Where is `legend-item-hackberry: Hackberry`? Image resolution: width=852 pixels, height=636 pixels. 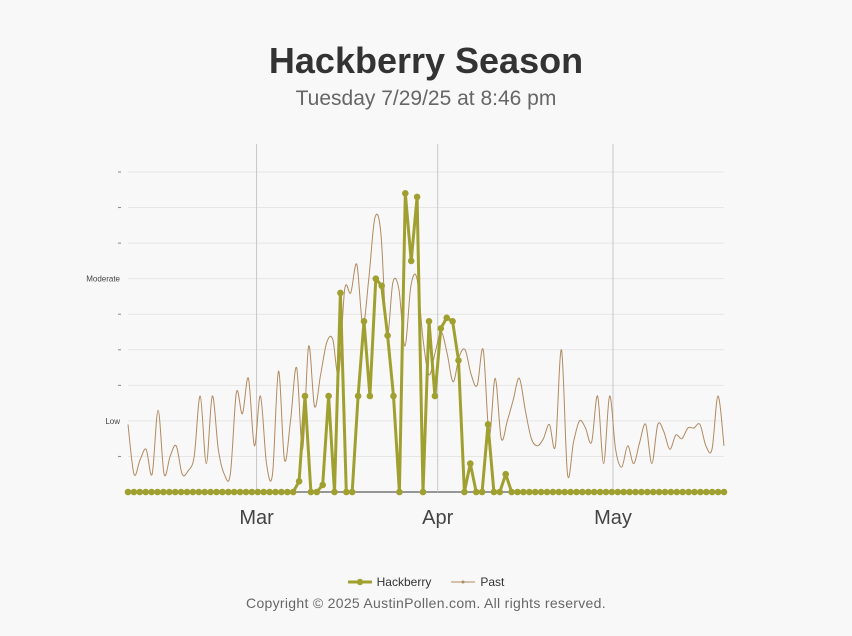 legend-item-hackberry: Hackberry is located at coordinates (389, 582).